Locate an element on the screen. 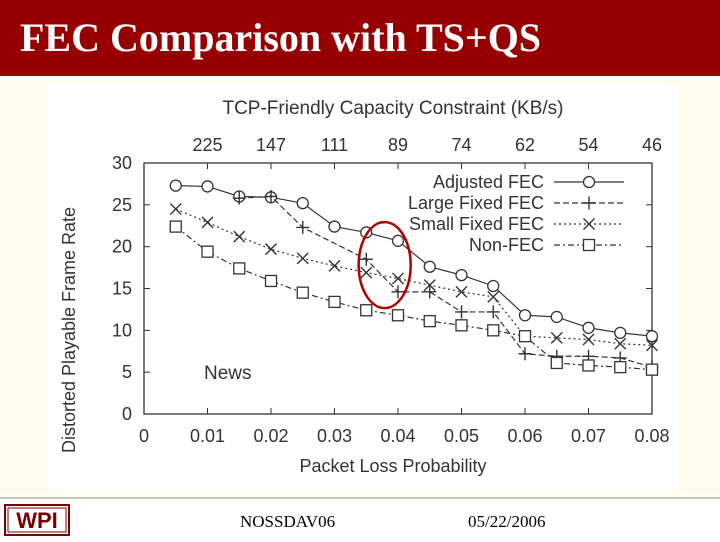  footer-date: 05/22/2006 is located at coordinates (507, 521).